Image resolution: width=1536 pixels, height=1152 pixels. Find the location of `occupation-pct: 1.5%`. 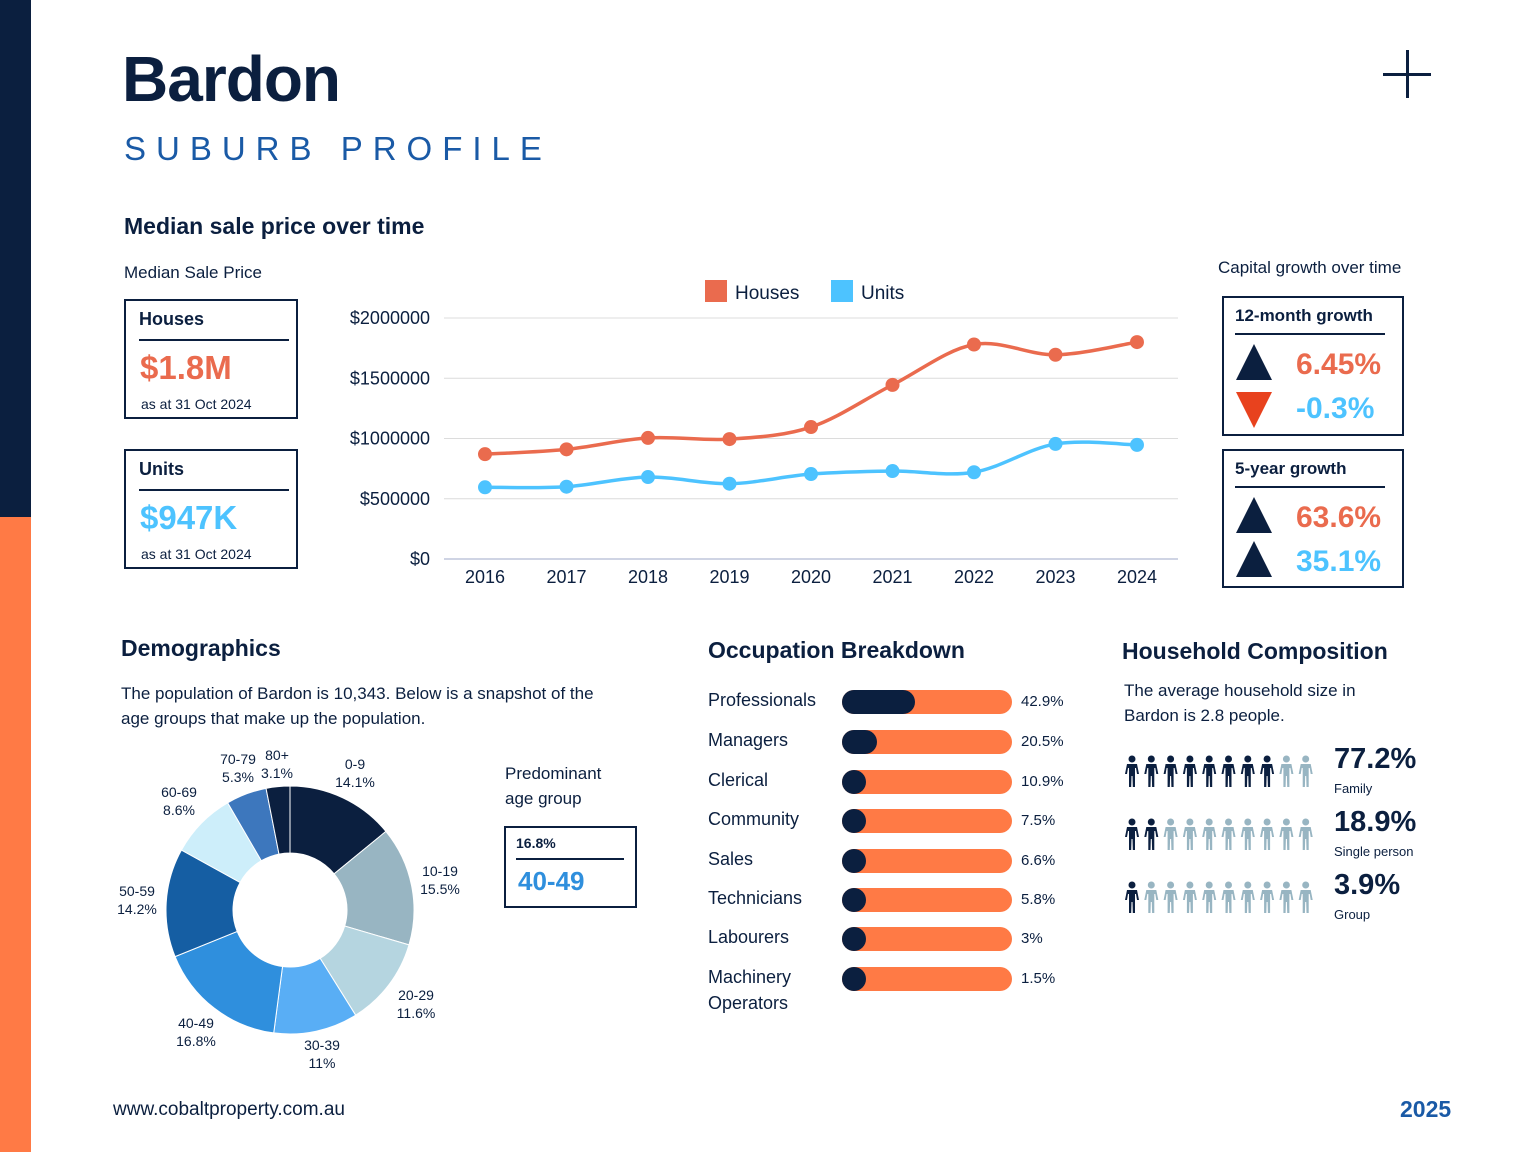

occupation-pct: 1.5% is located at coordinates (1038, 978).